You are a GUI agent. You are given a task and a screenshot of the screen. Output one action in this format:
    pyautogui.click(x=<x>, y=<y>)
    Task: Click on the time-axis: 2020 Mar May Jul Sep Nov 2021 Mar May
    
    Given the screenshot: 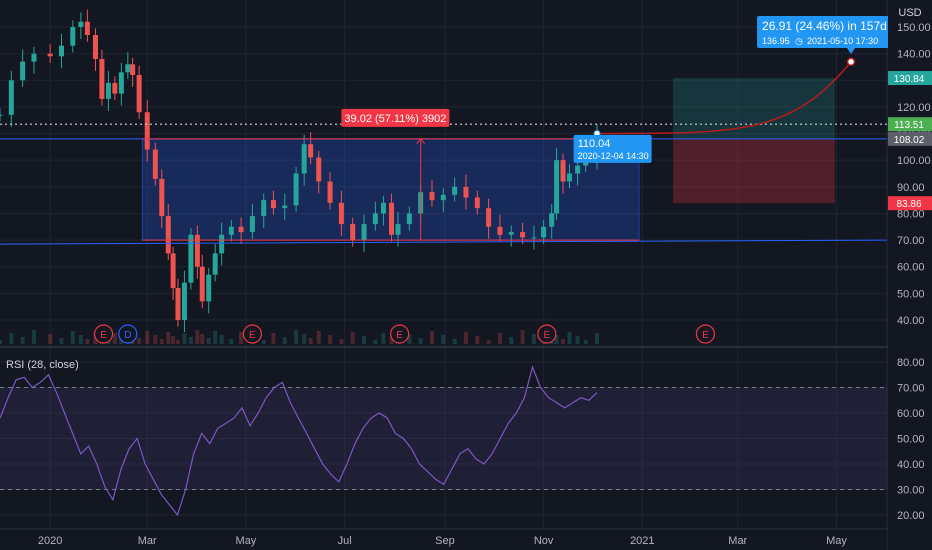 What is the action you would take?
    pyautogui.click(x=443, y=540)
    